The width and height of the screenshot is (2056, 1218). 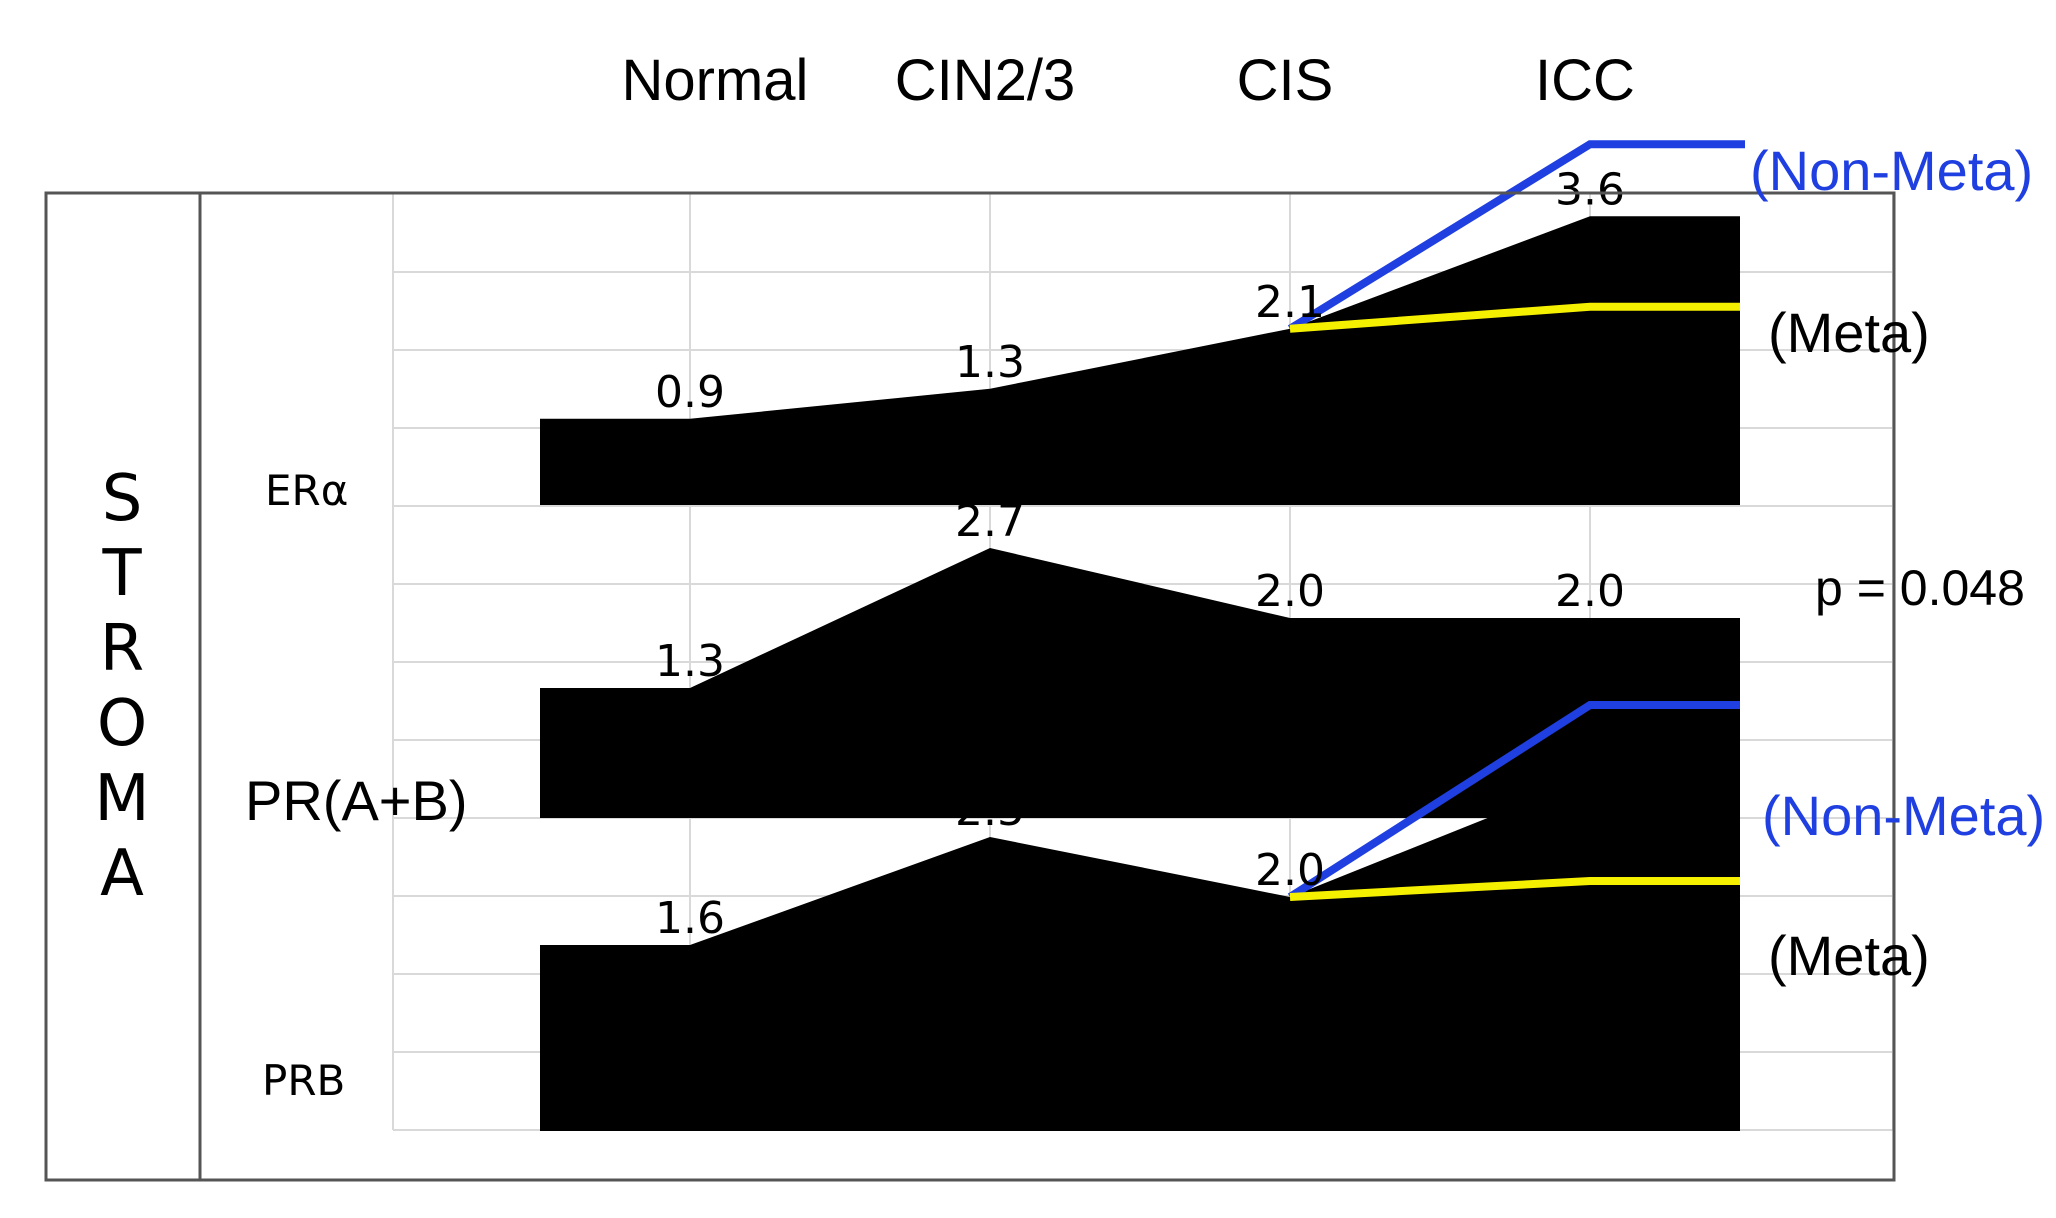 I want to click on row-label-er-alpha: ERα, so click(x=306, y=490).